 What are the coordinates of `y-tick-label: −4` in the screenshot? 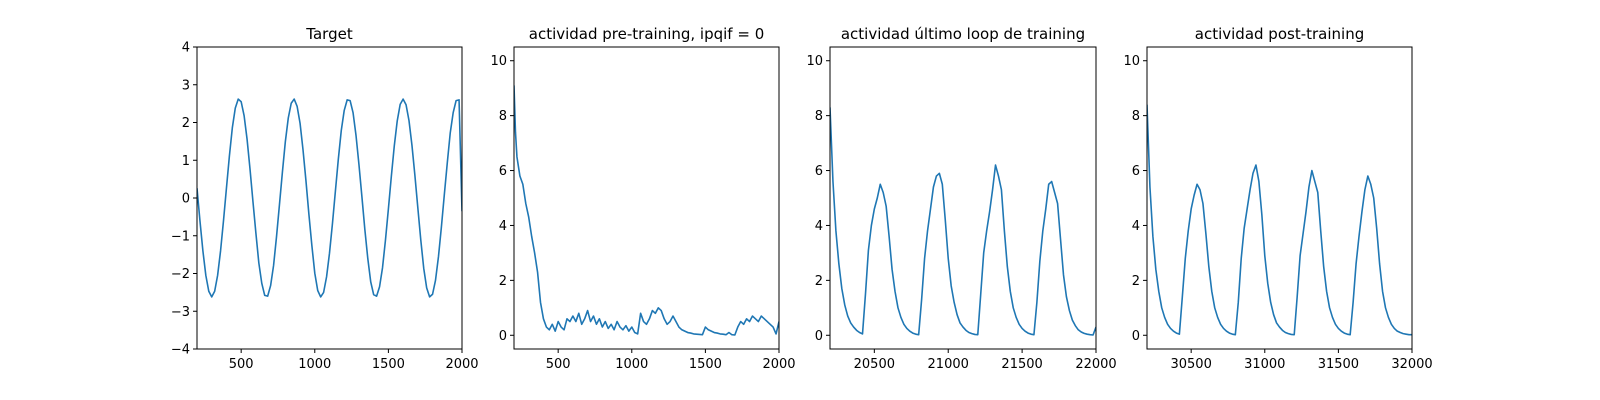 It's located at (180, 350).